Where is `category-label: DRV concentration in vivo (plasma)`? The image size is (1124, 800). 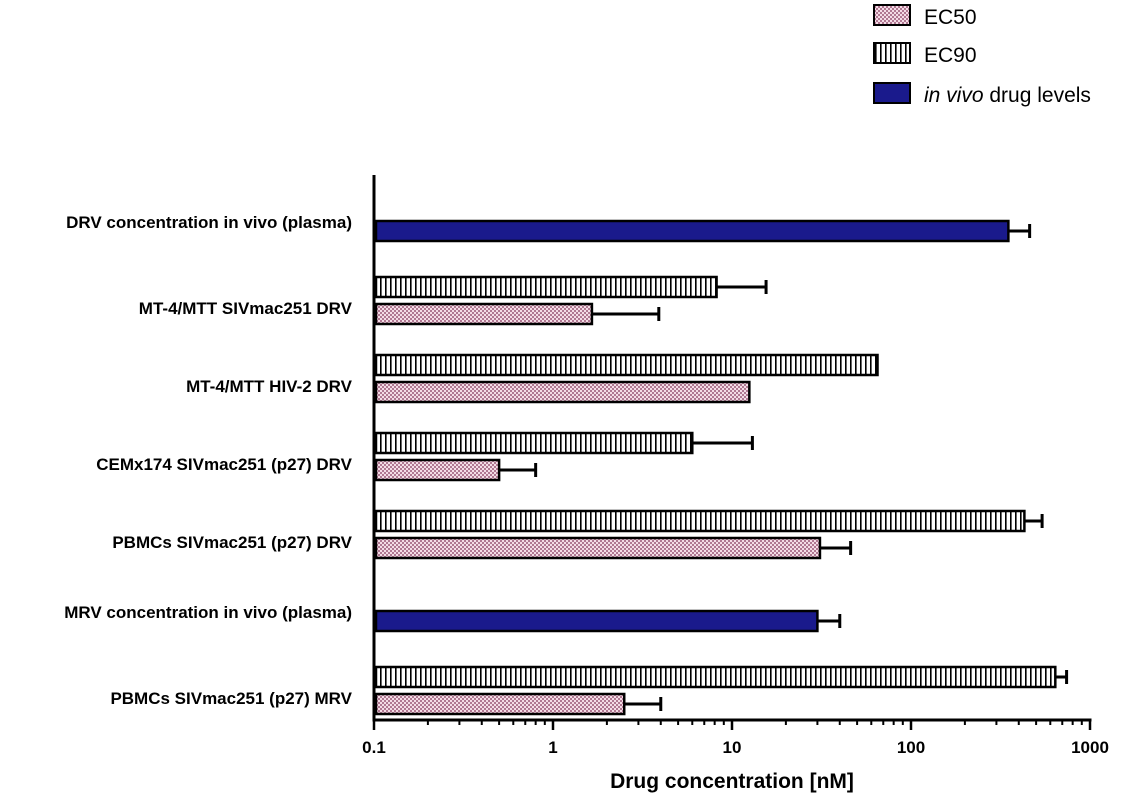 category-label: DRV concentration in vivo (plasma) is located at coordinates (209, 222).